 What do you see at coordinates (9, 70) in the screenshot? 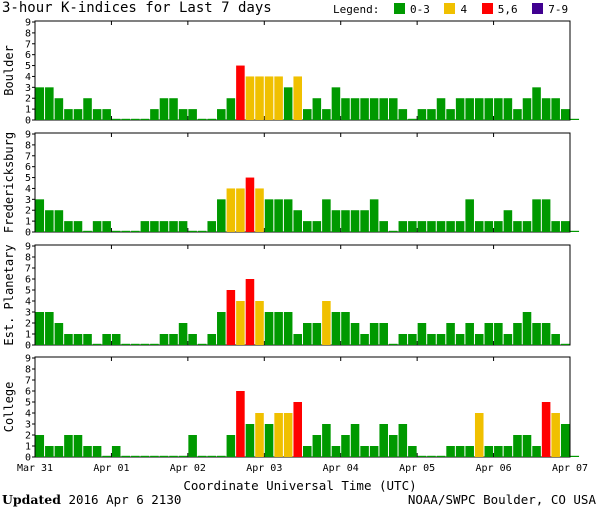
I see `panel-label: Boulder` at bounding box center [9, 70].